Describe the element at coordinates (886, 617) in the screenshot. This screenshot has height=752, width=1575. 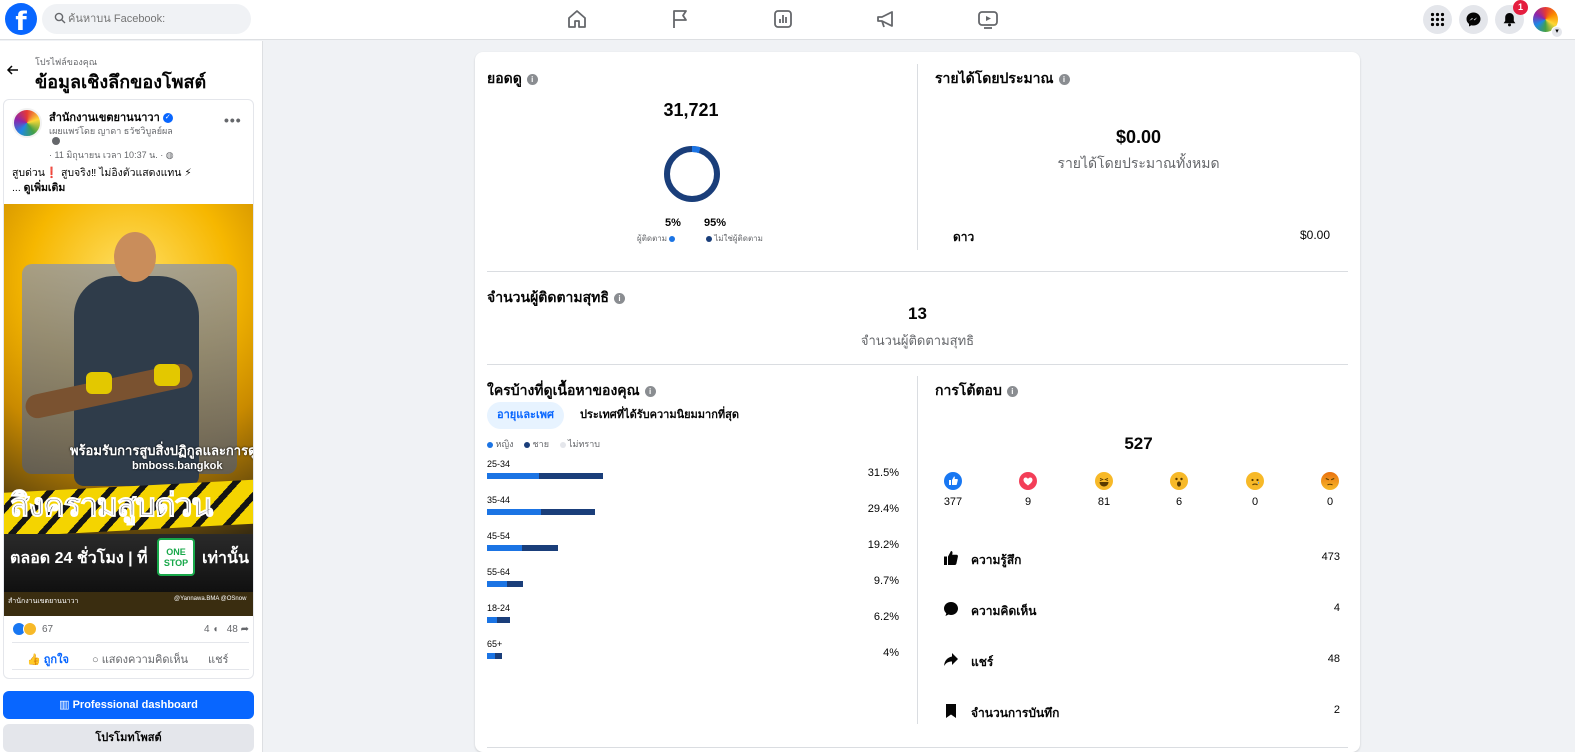
I see `age-percent: 6.2%` at that location.